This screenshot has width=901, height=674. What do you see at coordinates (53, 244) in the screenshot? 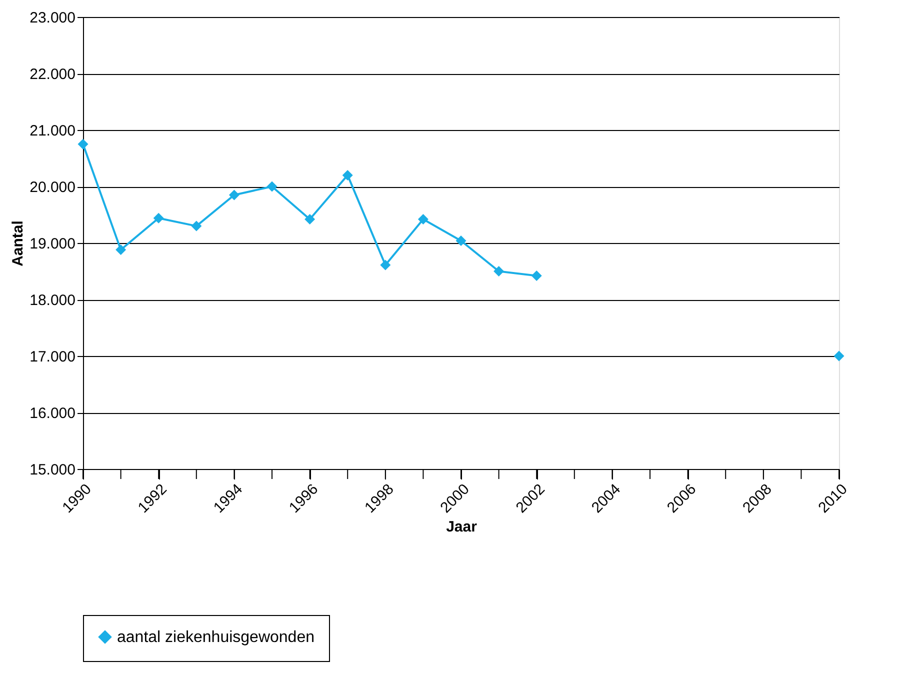
I see `y-tick-label: 19.000` at bounding box center [53, 244].